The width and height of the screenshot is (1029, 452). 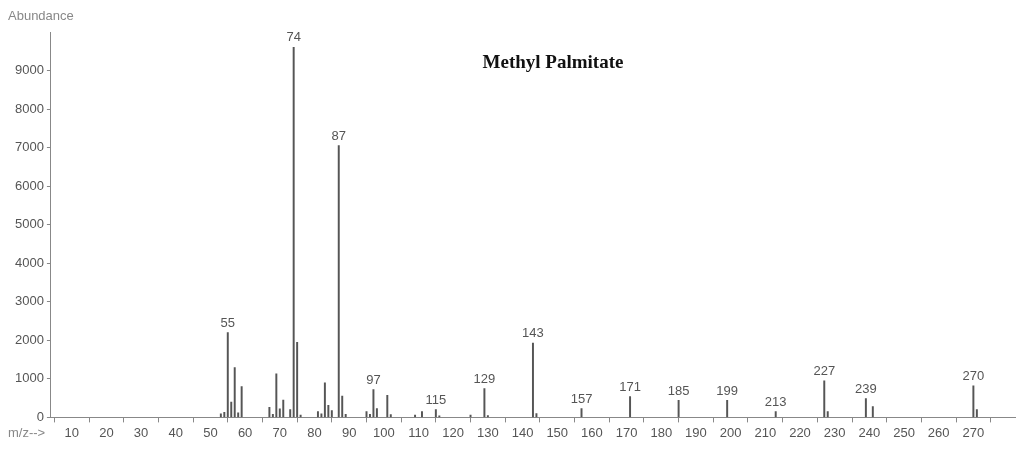 What do you see at coordinates (29, 70) in the screenshot?
I see `y-tick-label: 9000` at bounding box center [29, 70].